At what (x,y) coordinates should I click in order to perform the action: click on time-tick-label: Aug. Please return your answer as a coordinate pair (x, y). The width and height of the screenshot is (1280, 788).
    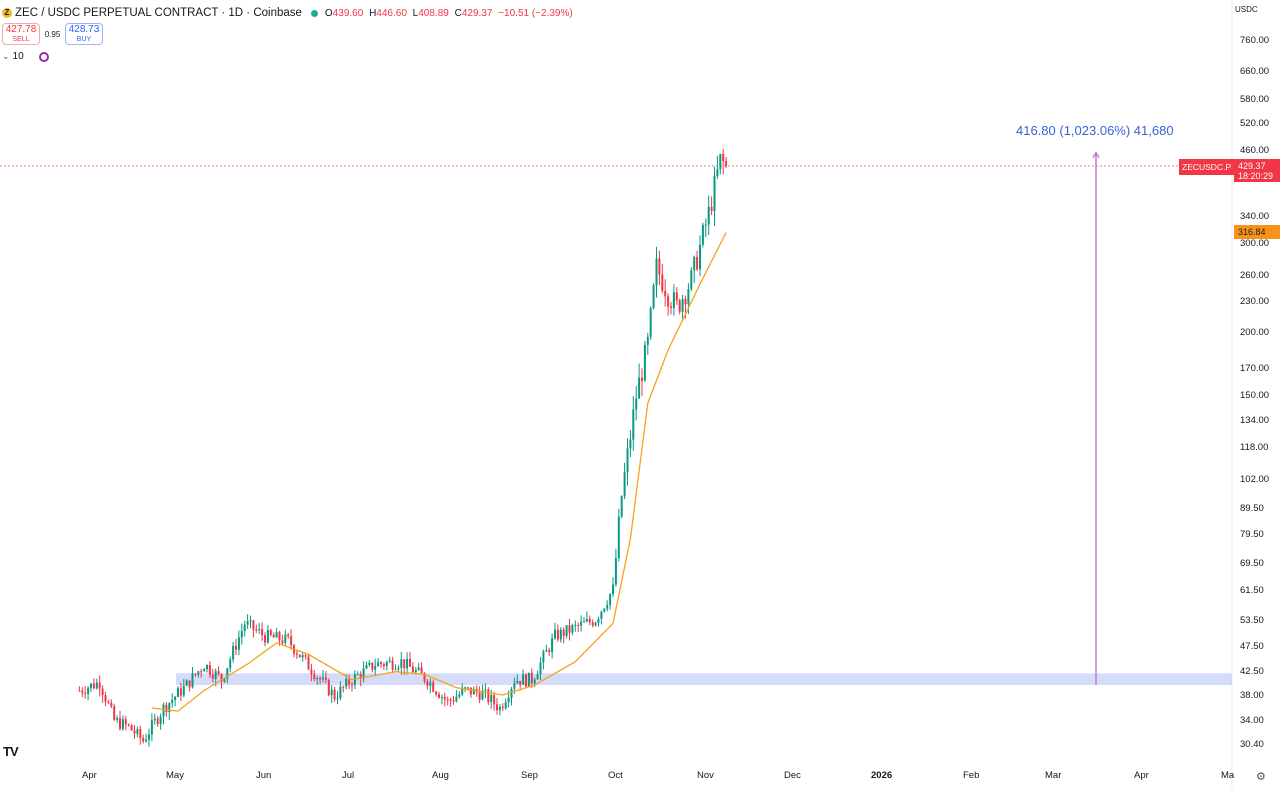
    Looking at the image, I should click on (440, 775).